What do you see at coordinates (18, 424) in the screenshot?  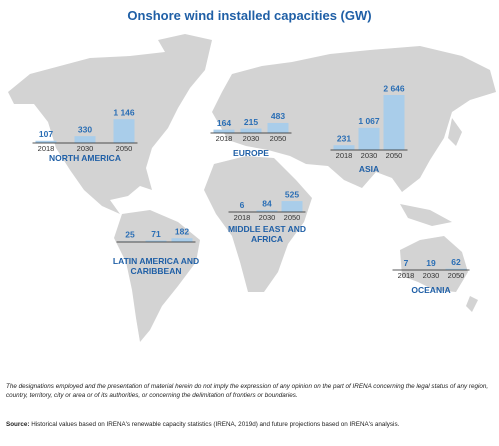 I see `source-label: Source:` at bounding box center [18, 424].